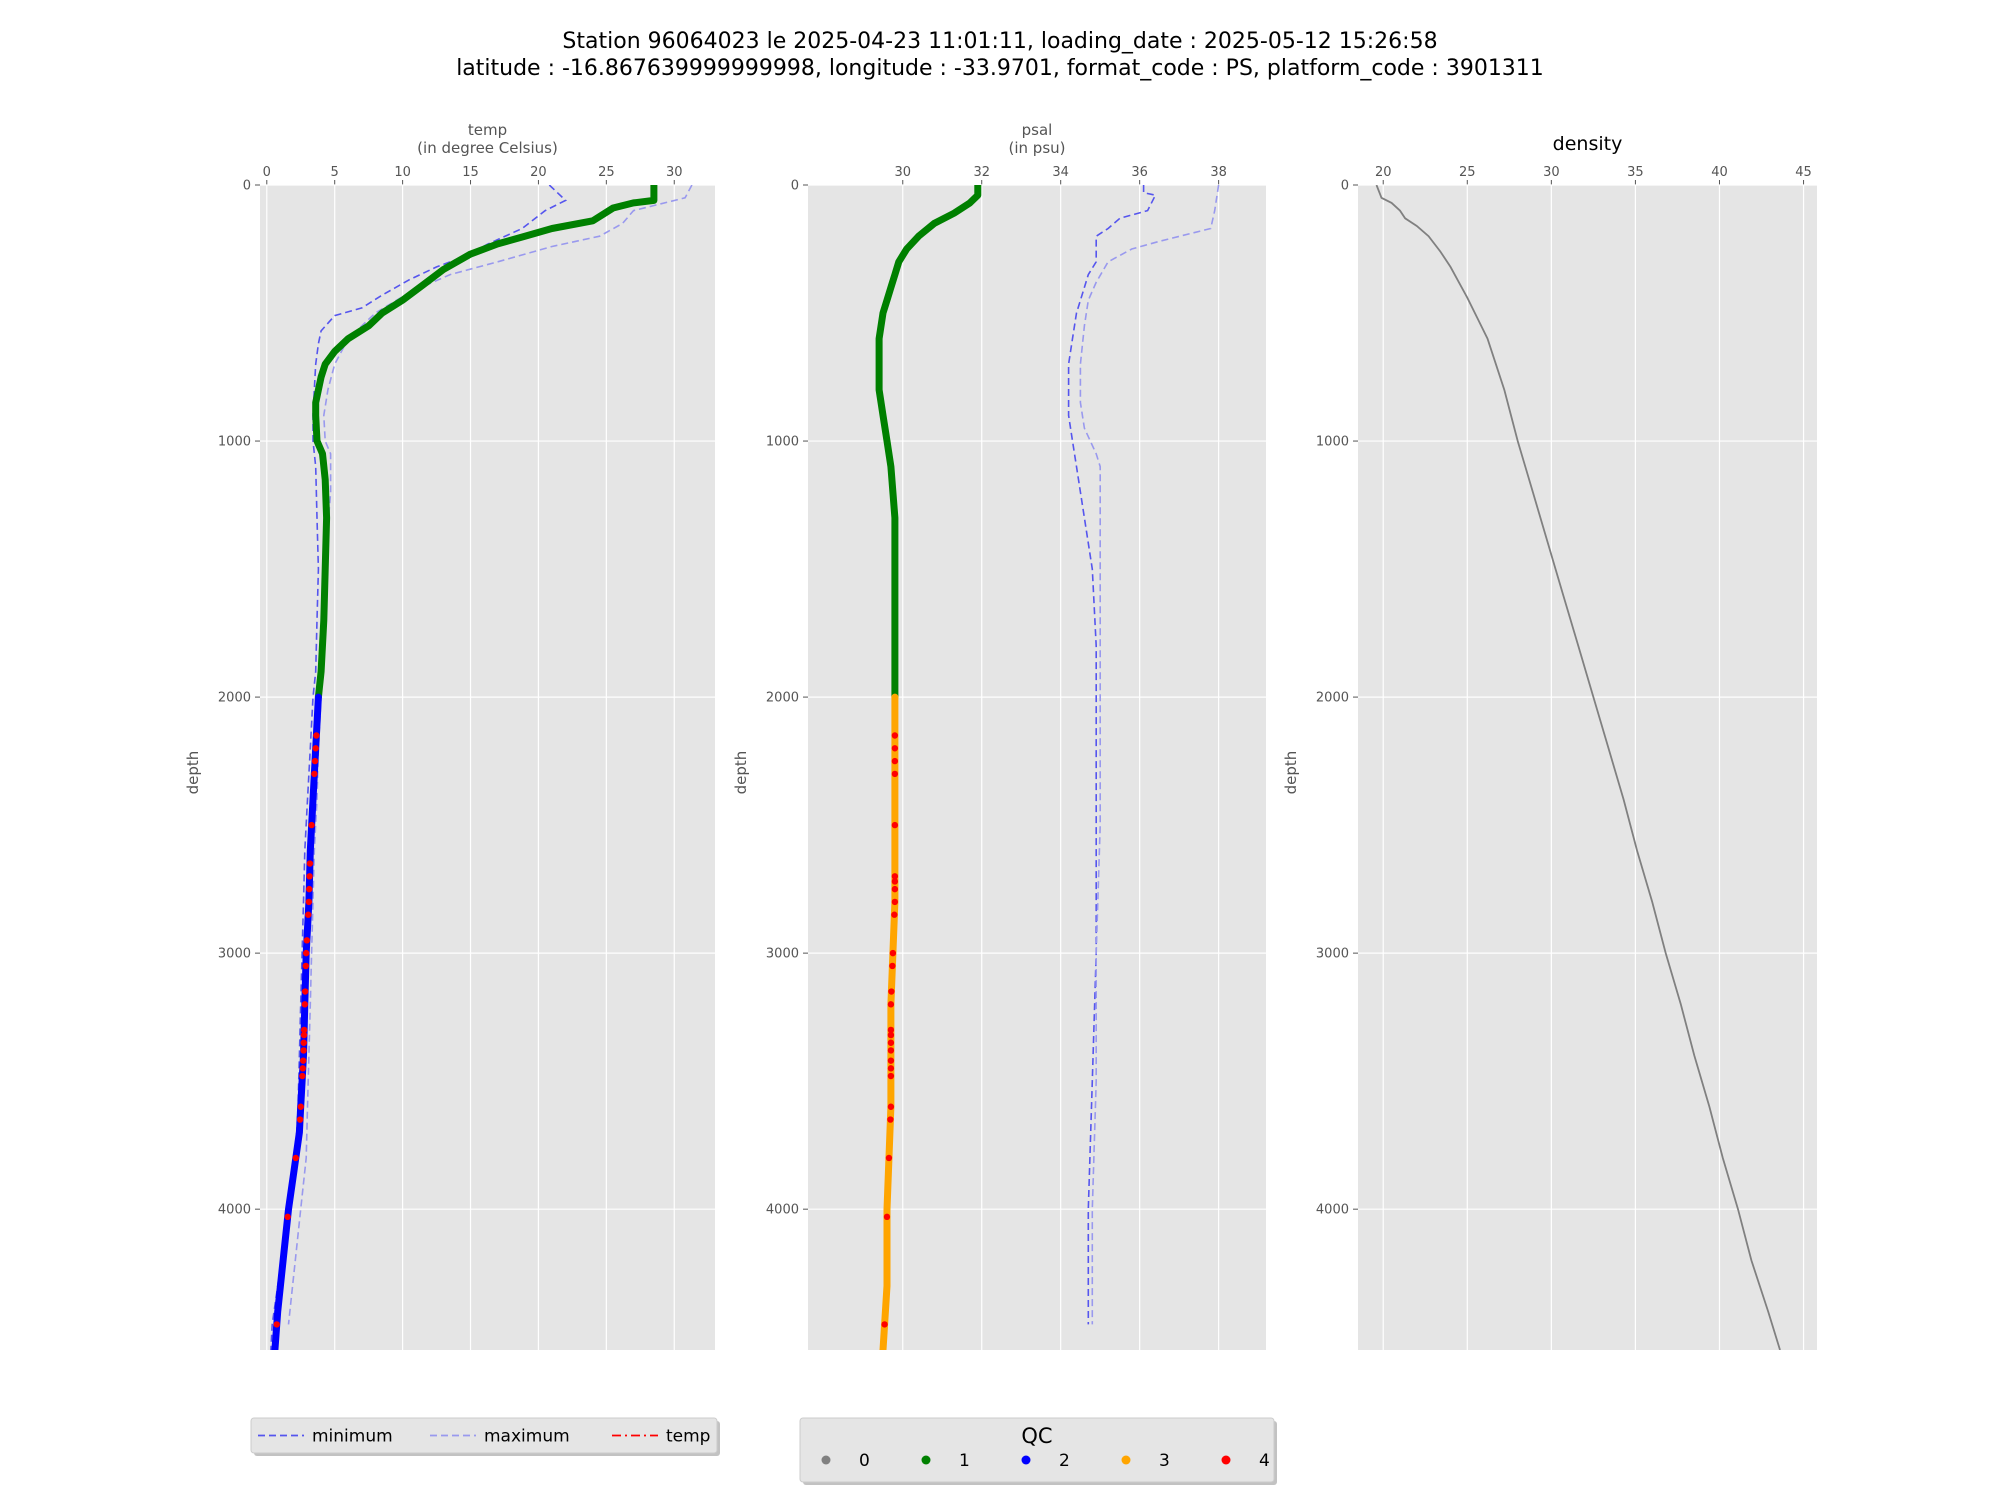  What do you see at coordinates (1064, 1461) in the screenshot?
I see `legend-label-qc2: 2` at bounding box center [1064, 1461].